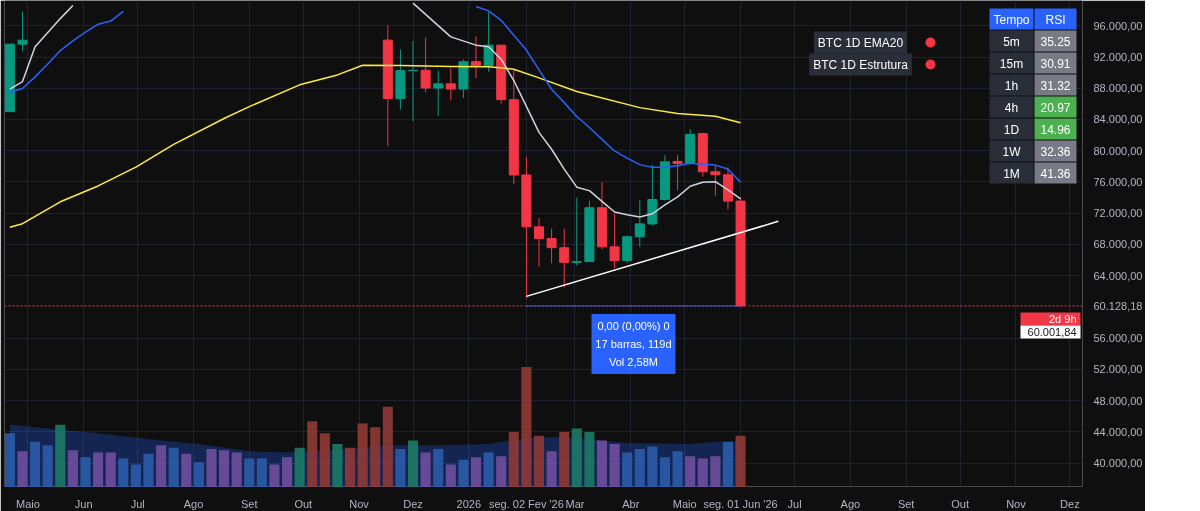 The width and height of the screenshot is (1200, 511). Describe the element at coordinates (1055, 19) in the screenshot. I see `text: RSI` at that location.